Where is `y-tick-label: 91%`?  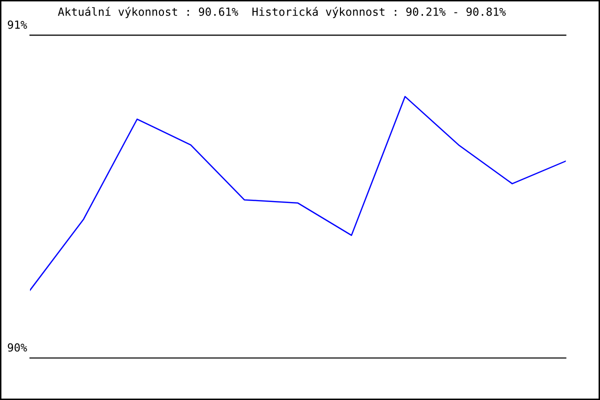 y-tick-label: 91% is located at coordinates (18, 24).